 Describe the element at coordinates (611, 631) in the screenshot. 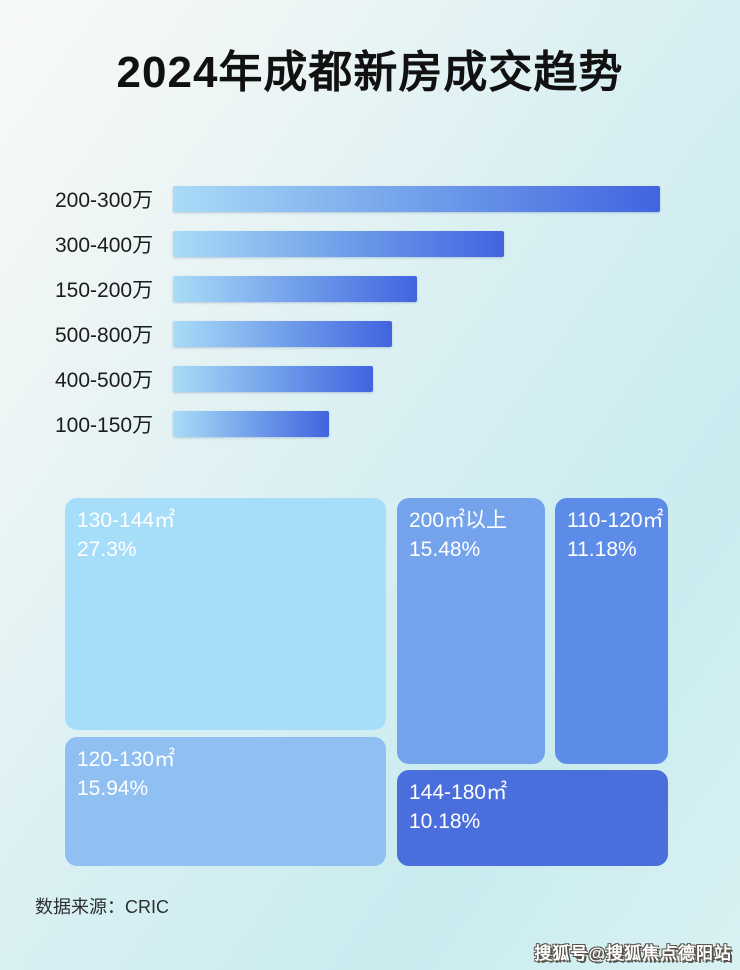

I see `treemap-block: 110-120㎡ 11.18%` at that location.